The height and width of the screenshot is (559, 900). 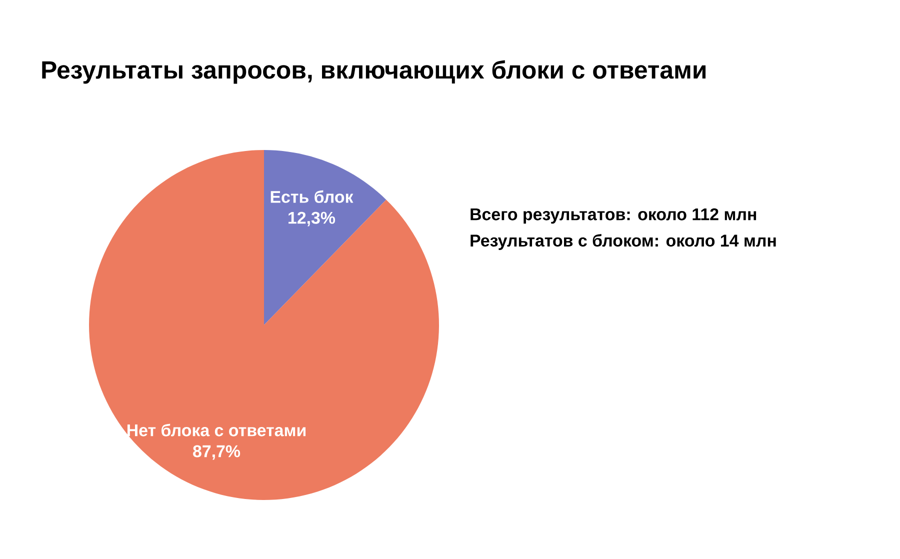 I want to click on slice-label: Есть блок, so click(x=312, y=196).